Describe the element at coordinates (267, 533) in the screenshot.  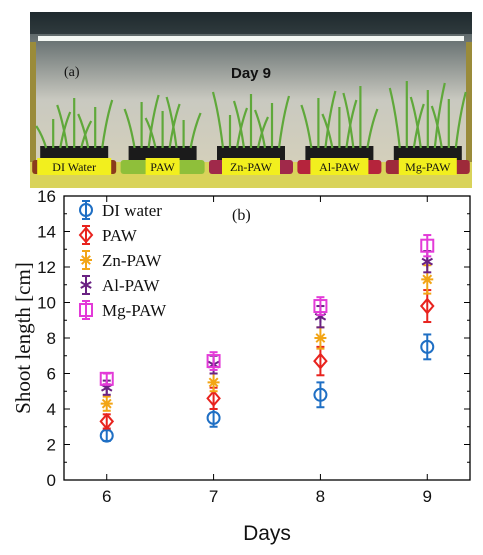
I see `x-axis-label: Days` at that location.